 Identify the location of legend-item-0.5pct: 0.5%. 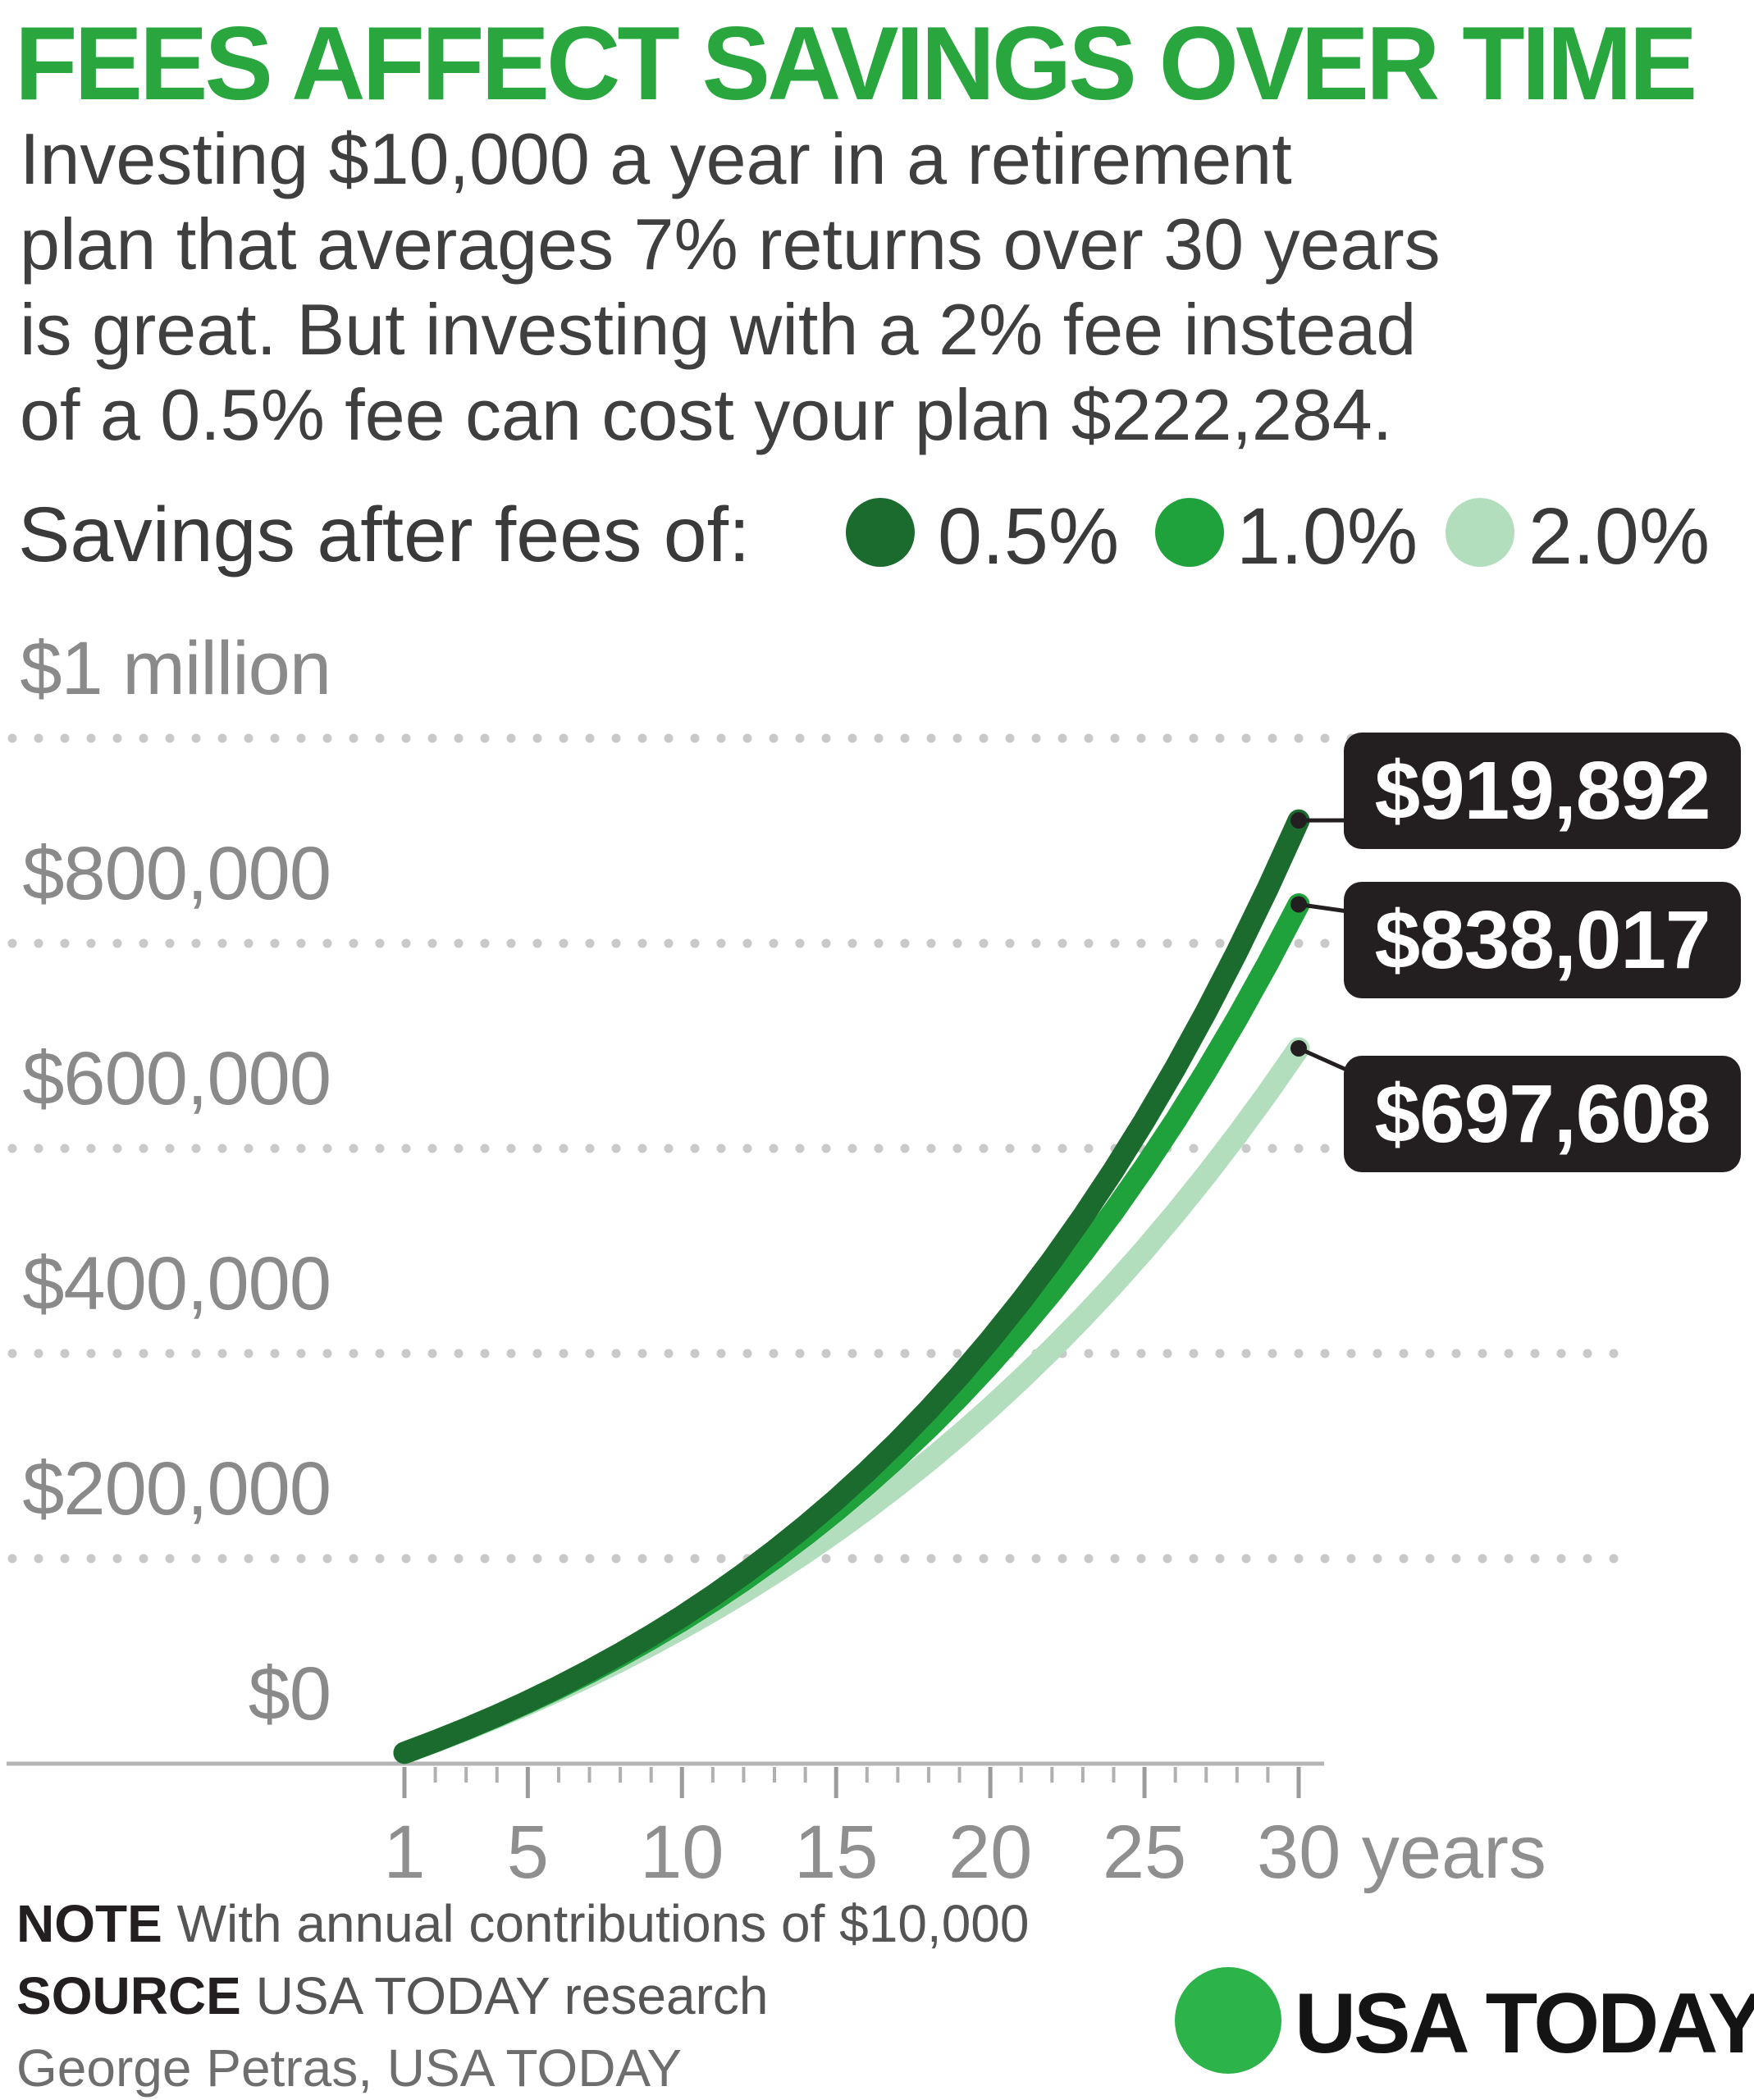
(1029, 536).